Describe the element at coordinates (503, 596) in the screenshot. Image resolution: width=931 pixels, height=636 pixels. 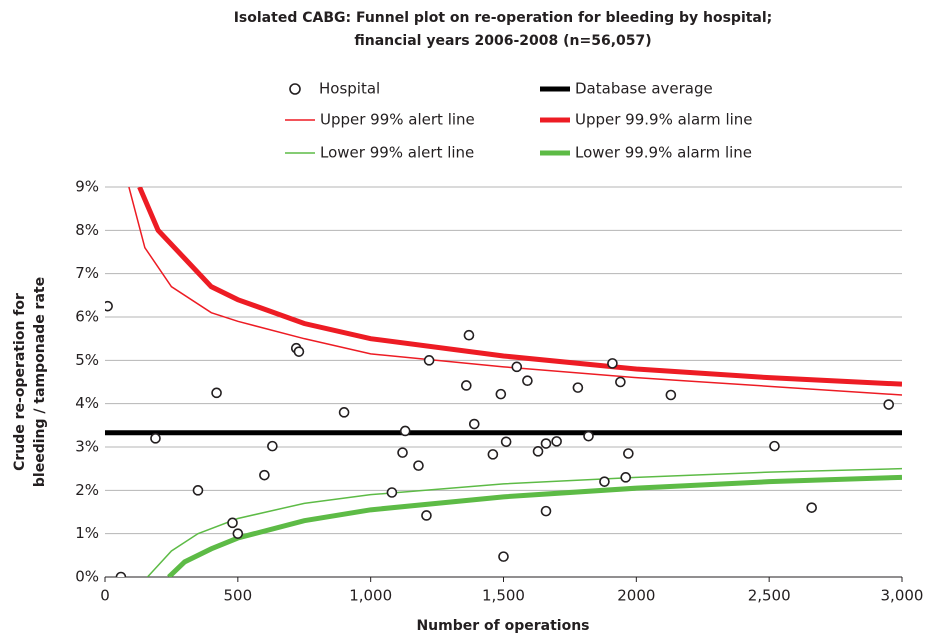
I see `x-tick-label: 1,500` at that location.